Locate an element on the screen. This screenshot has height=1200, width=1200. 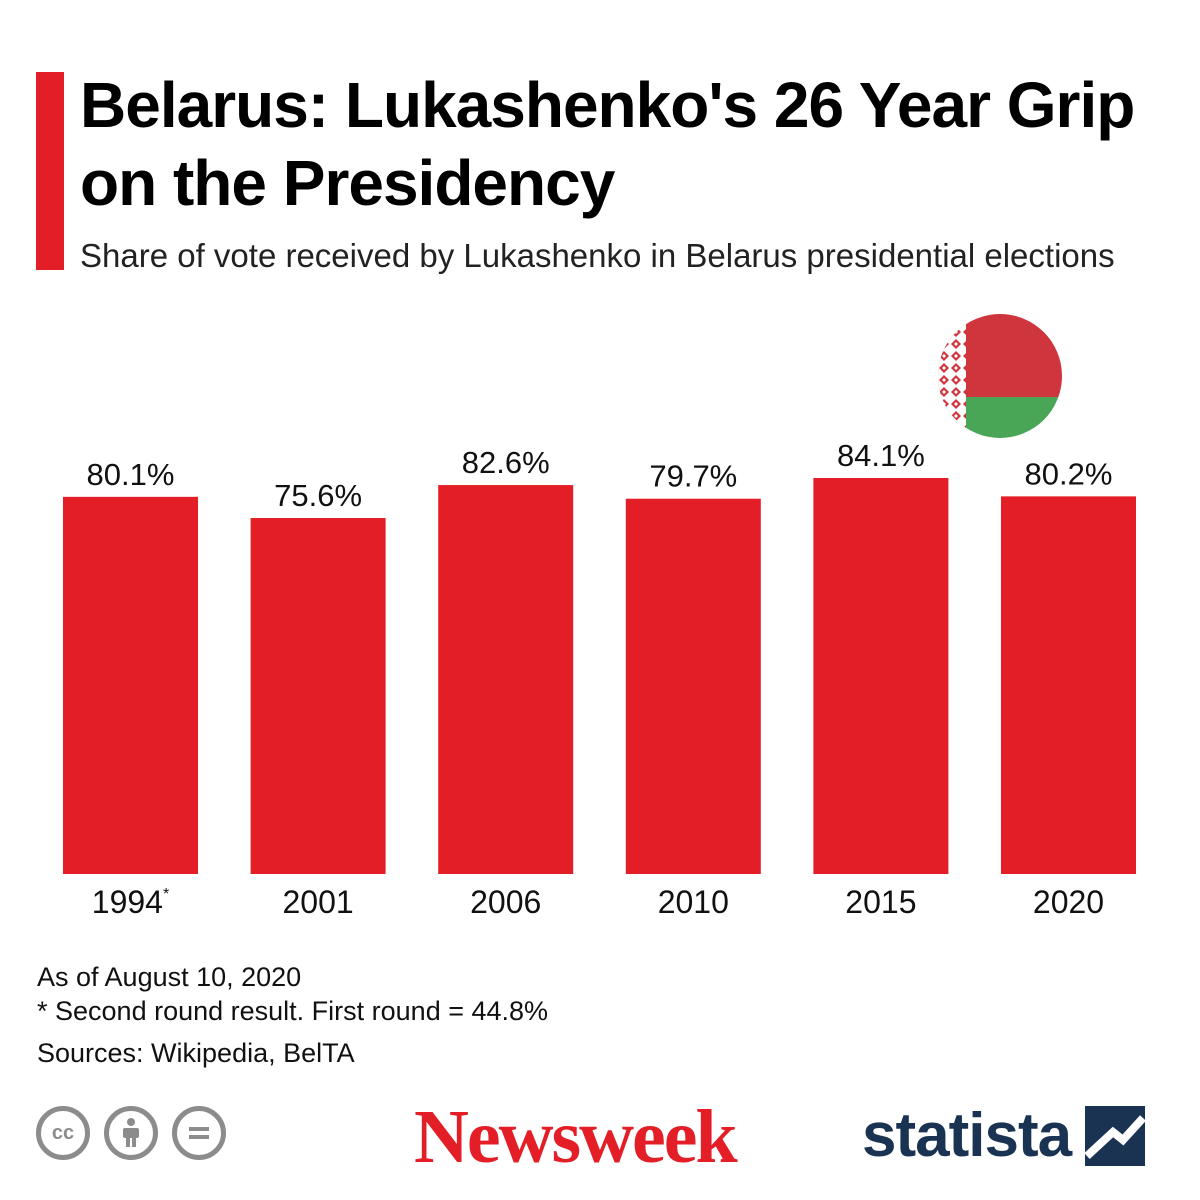
bar-2020 is located at coordinates (1068, 685).